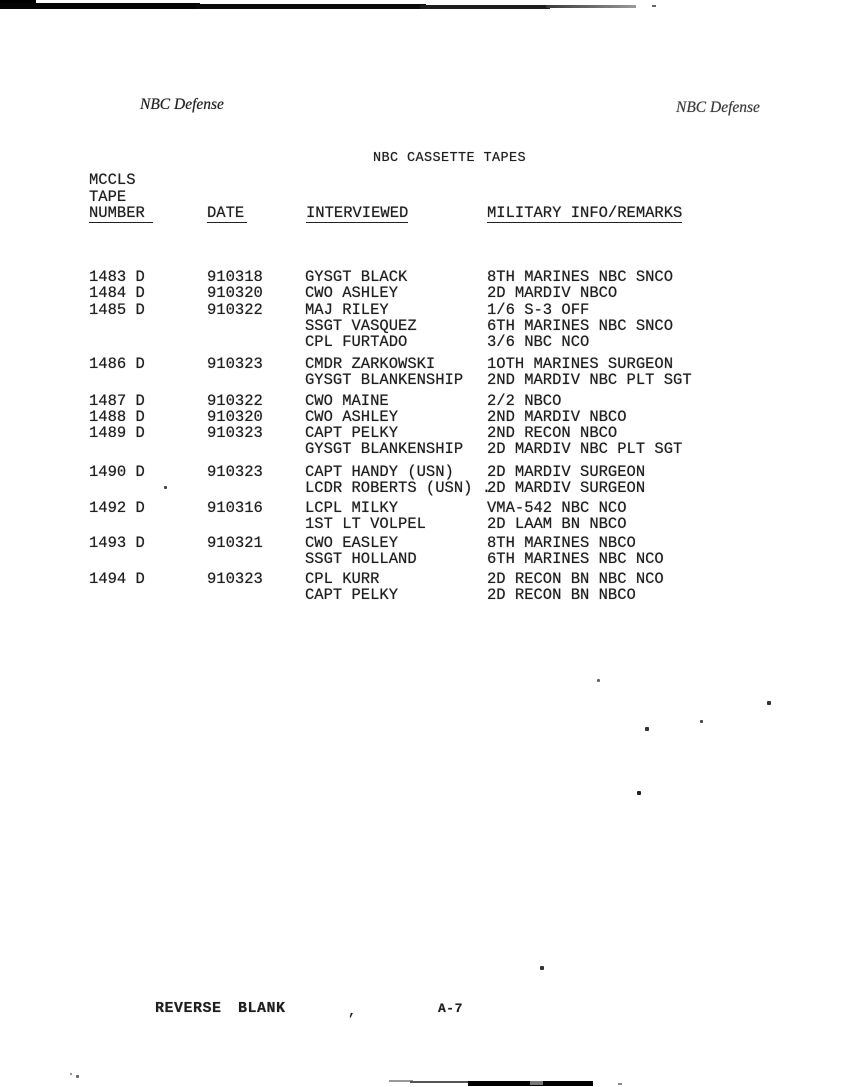  I want to click on table-row: SSGT VASQUEZ 6TH MARINES NBC SNCO, so click(425, 325).